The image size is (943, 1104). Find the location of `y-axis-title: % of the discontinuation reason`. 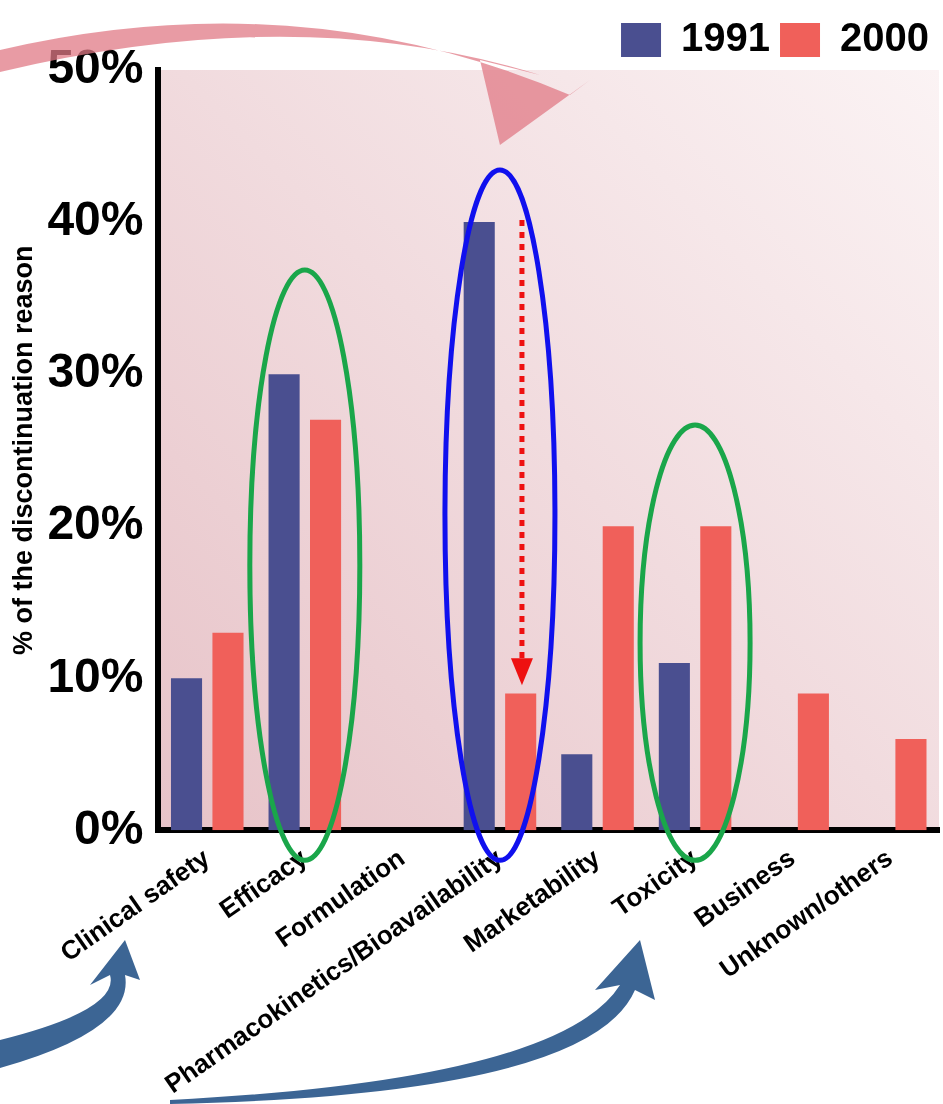

y-axis-title: % of the discontinuation reason is located at coordinates (22, 450).